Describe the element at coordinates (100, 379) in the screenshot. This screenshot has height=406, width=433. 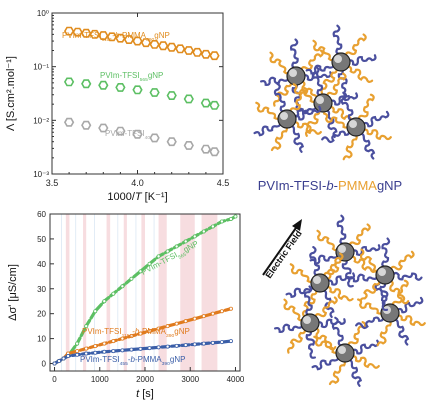
I see `x-tick-label: 1000` at that location.